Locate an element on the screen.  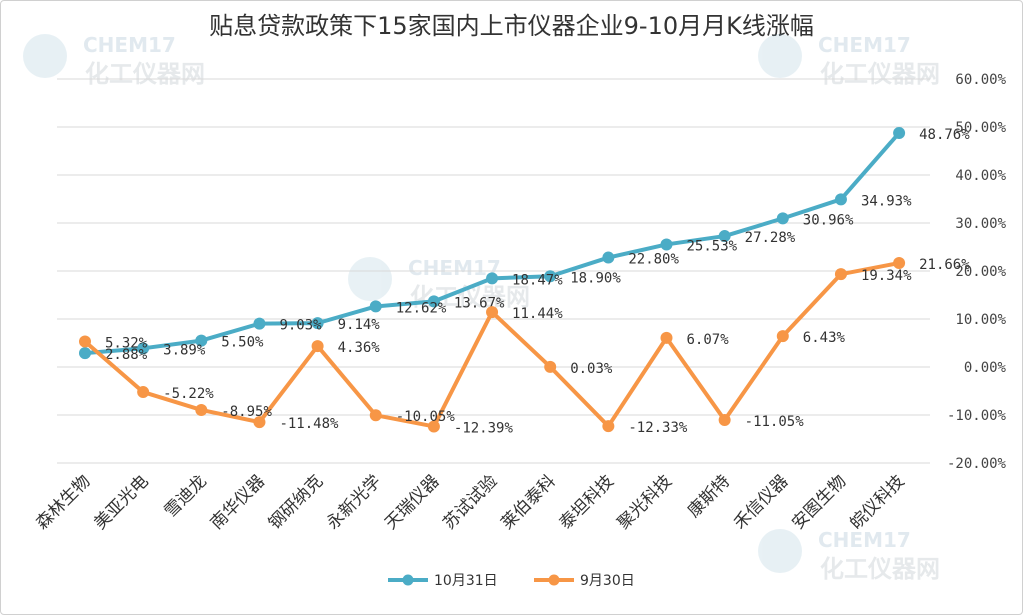
data-label: -12.39% is located at coordinates (484, 428).